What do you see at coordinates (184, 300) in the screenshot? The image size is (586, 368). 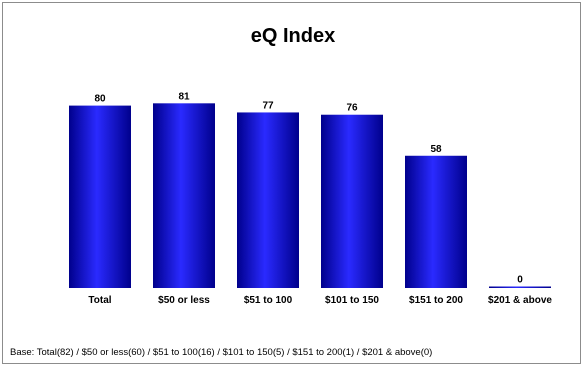 I see `category-label-1: $50 or less` at bounding box center [184, 300].